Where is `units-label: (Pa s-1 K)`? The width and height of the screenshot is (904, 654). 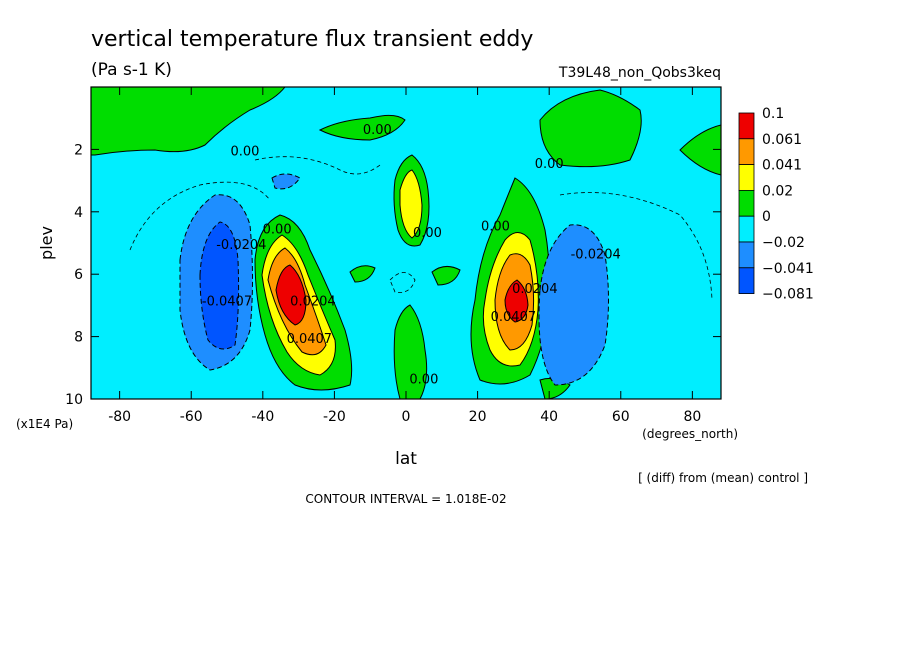 units-label: (Pa s-1 K) is located at coordinates (131, 70).